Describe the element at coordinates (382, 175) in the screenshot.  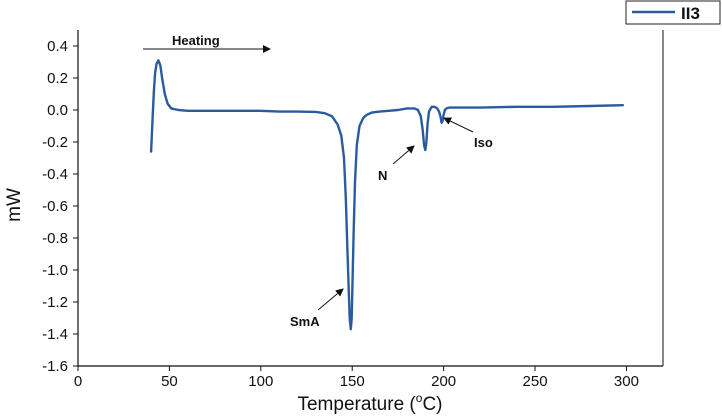
I see `n-label: N` at that location.